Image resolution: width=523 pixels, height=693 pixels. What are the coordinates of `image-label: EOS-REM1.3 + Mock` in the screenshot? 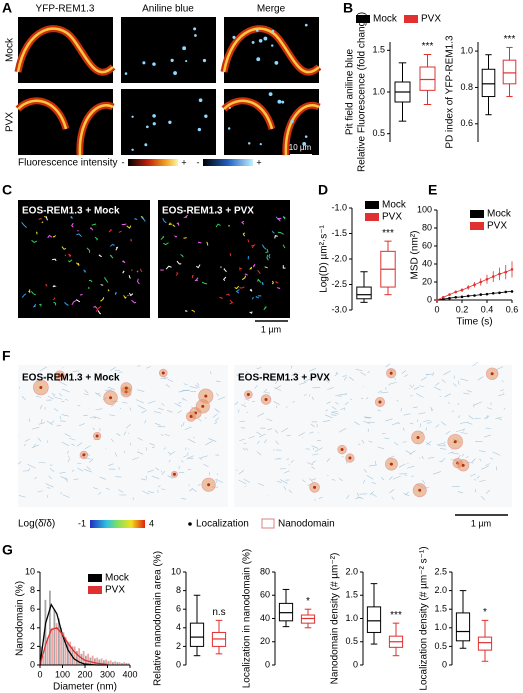 It's located at (71, 211).